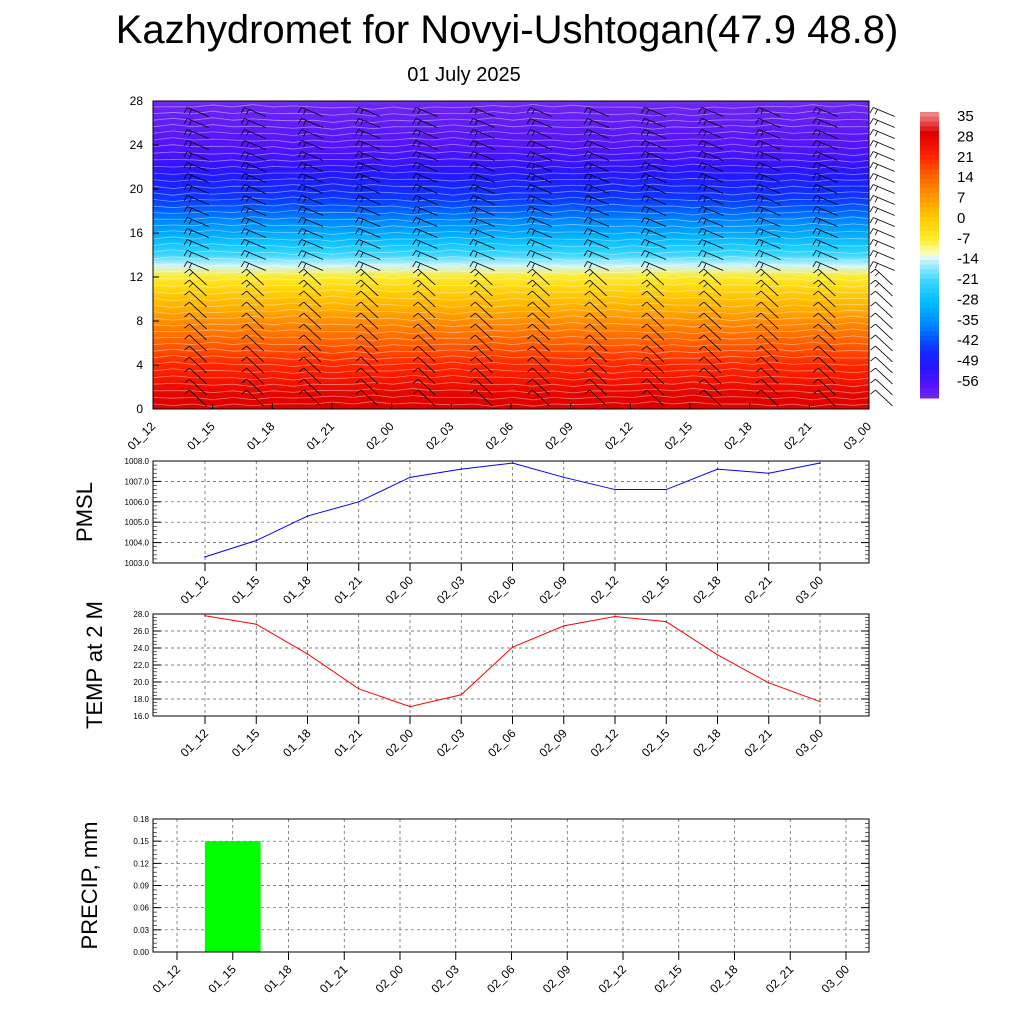 This screenshot has height=1024, width=1024. What do you see at coordinates (137, 101) in the screenshot?
I see `y-tick-label: 28` at bounding box center [137, 101].